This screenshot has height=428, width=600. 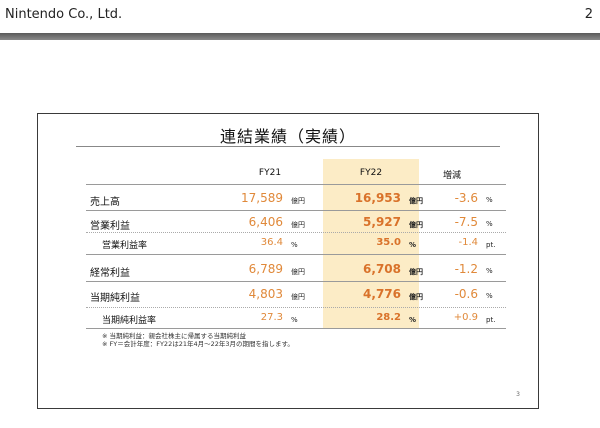 I want to click on change-value: -7.5, so click(x=466, y=222).